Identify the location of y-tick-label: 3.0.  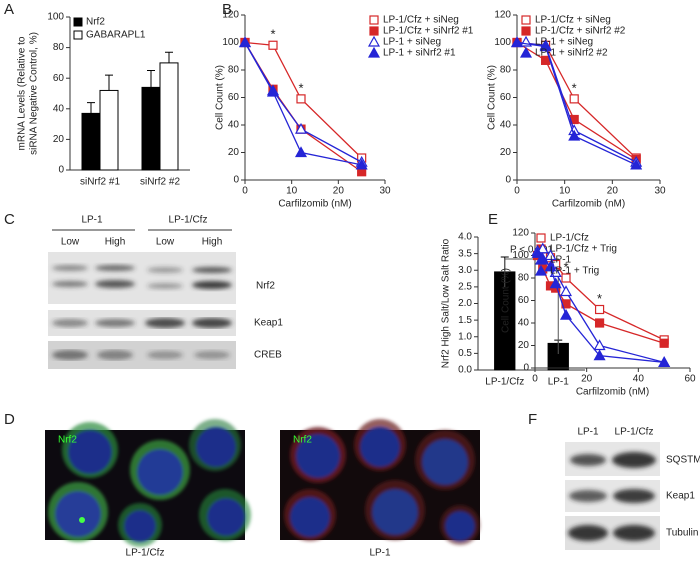
(465, 270).